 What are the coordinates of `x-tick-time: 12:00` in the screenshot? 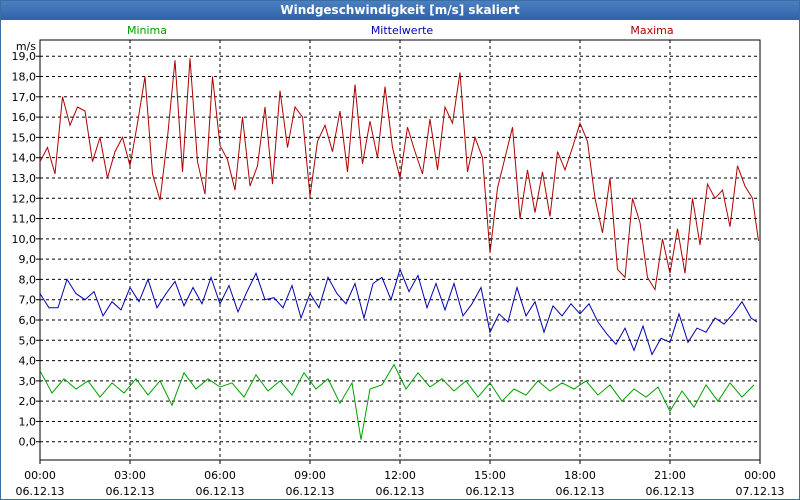 It's located at (400, 475).